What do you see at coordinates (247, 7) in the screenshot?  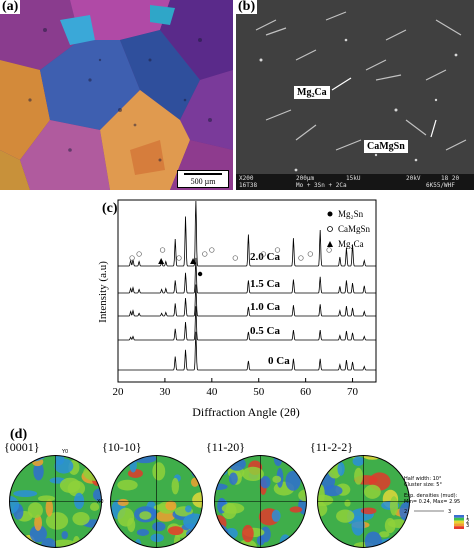 I see `panel-b-label: (b)` at bounding box center [247, 7].